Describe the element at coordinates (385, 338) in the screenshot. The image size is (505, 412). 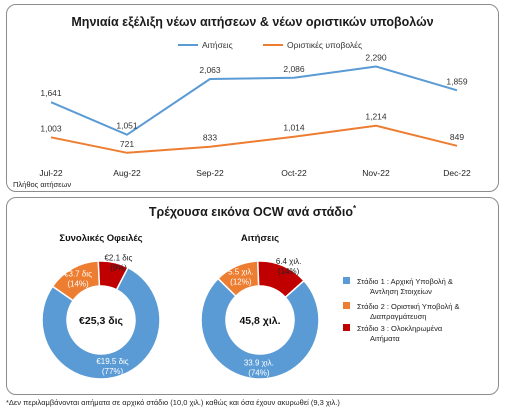
I see `legend-text-line2: Αιτήματα` at that location.